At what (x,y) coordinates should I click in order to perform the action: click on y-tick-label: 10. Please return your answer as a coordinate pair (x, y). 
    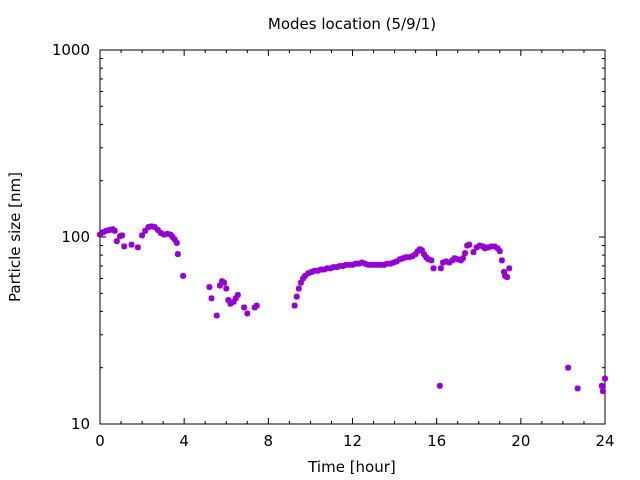
    Looking at the image, I should click on (80, 424).